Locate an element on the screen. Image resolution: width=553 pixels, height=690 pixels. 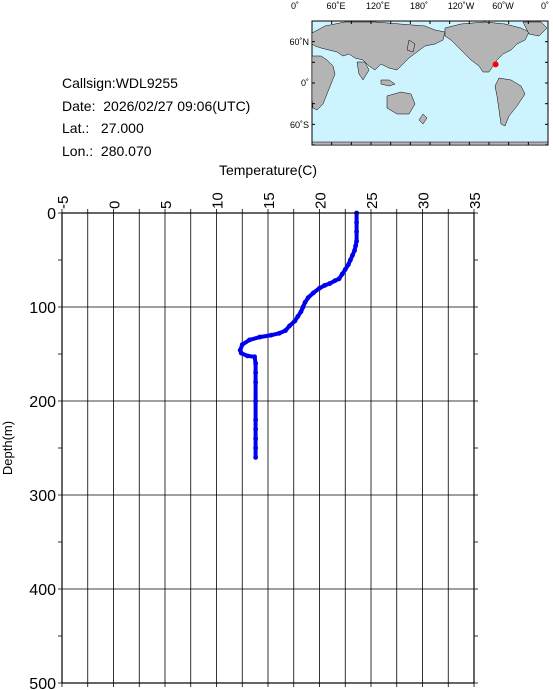
land-south-america is located at coordinates (510, 102).